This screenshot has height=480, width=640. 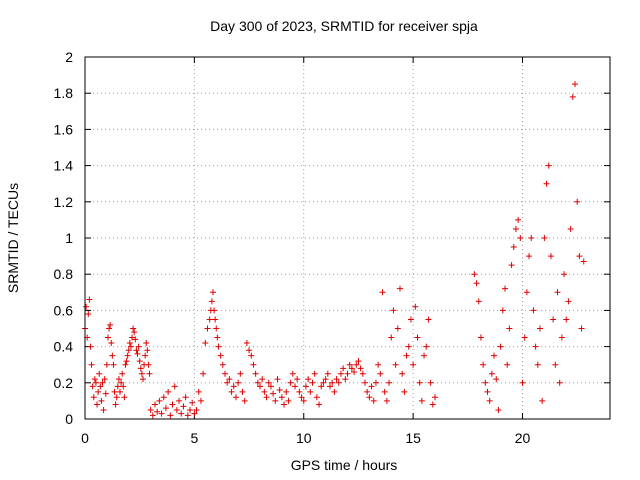 I want to click on y-tick-label: 0, so click(x=69, y=419).